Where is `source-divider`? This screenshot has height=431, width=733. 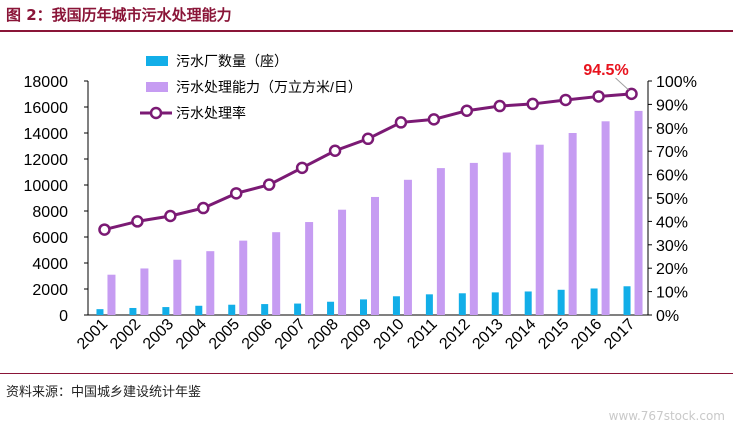
source-divider is located at coordinates (366, 373).